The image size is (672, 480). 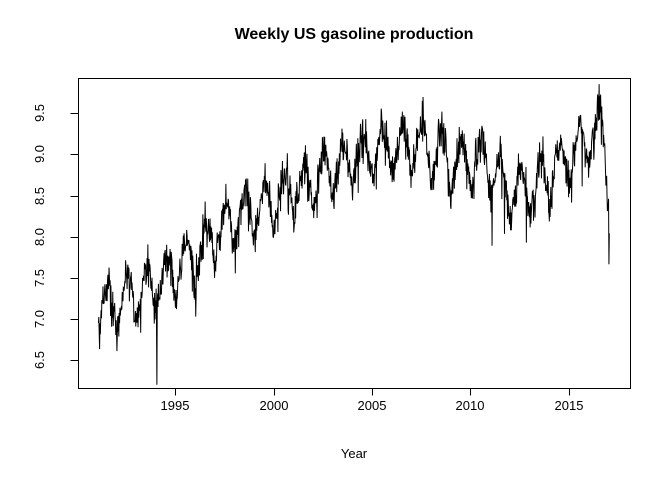 What do you see at coordinates (39, 113) in the screenshot?
I see `y-tick-label: 9.5` at bounding box center [39, 113].